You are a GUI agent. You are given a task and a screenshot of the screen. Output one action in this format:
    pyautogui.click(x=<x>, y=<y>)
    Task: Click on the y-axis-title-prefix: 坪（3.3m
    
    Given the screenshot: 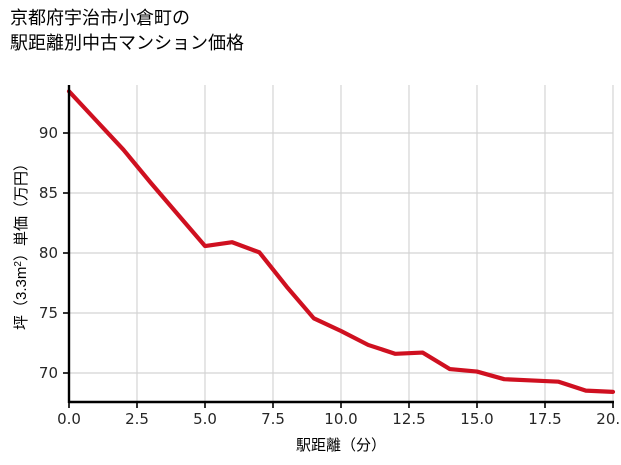 What is the action you would take?
    pyautogui.click(x=21, y=298)
    